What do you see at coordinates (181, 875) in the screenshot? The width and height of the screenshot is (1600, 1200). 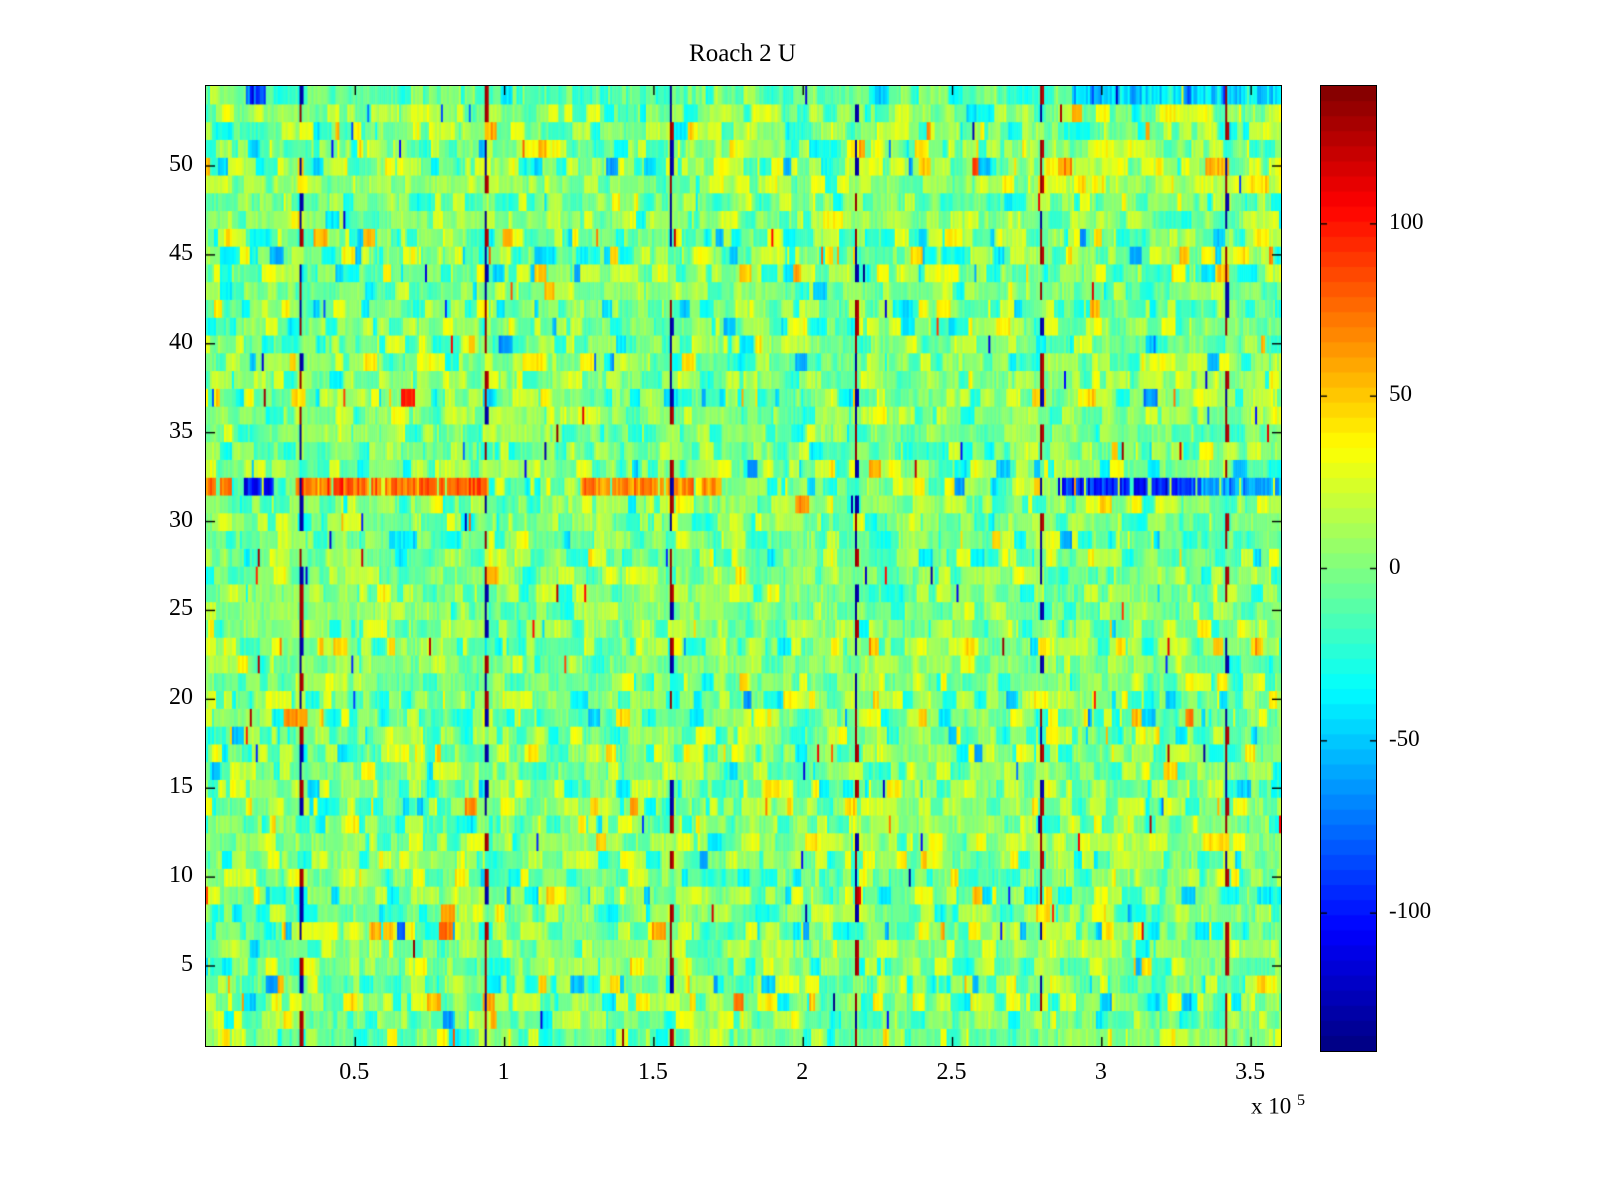 I see `y-axis-tick-label: 10` at bounding box center [181, 875].